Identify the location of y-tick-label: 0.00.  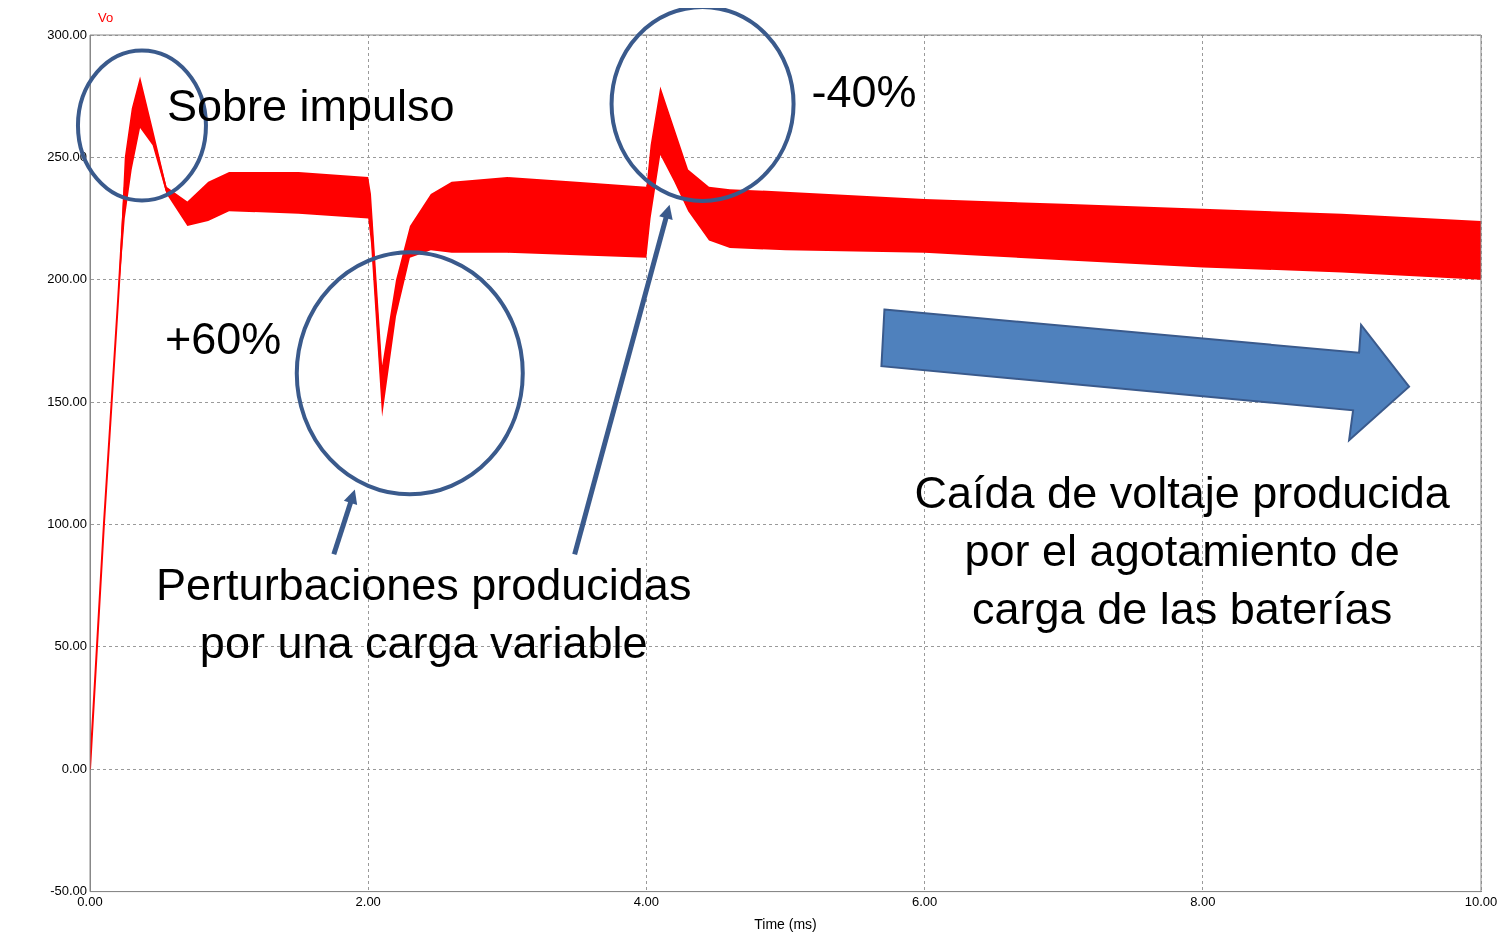
(74, 768).